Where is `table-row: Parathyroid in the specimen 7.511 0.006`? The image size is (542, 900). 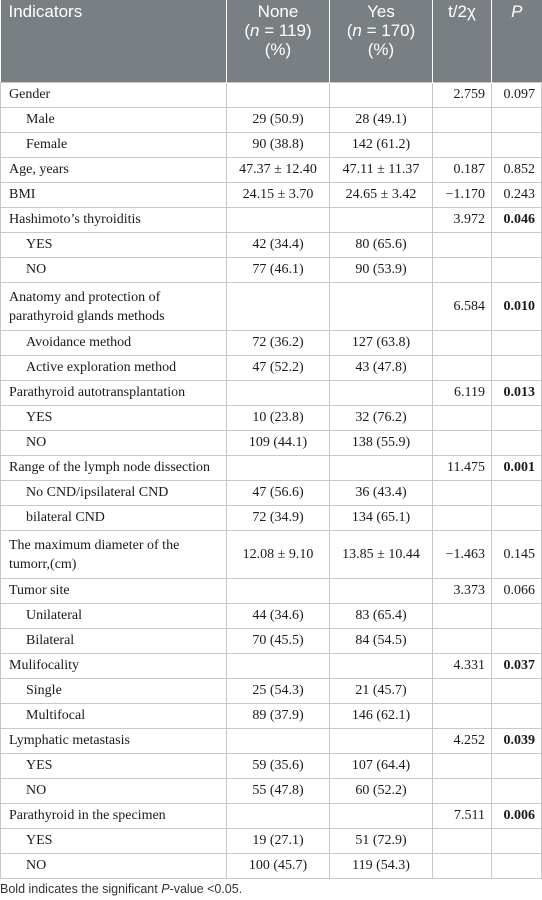
table-row: Parathyroid in the specimen 7.511 0.006 is located at coordinates (271, 816).